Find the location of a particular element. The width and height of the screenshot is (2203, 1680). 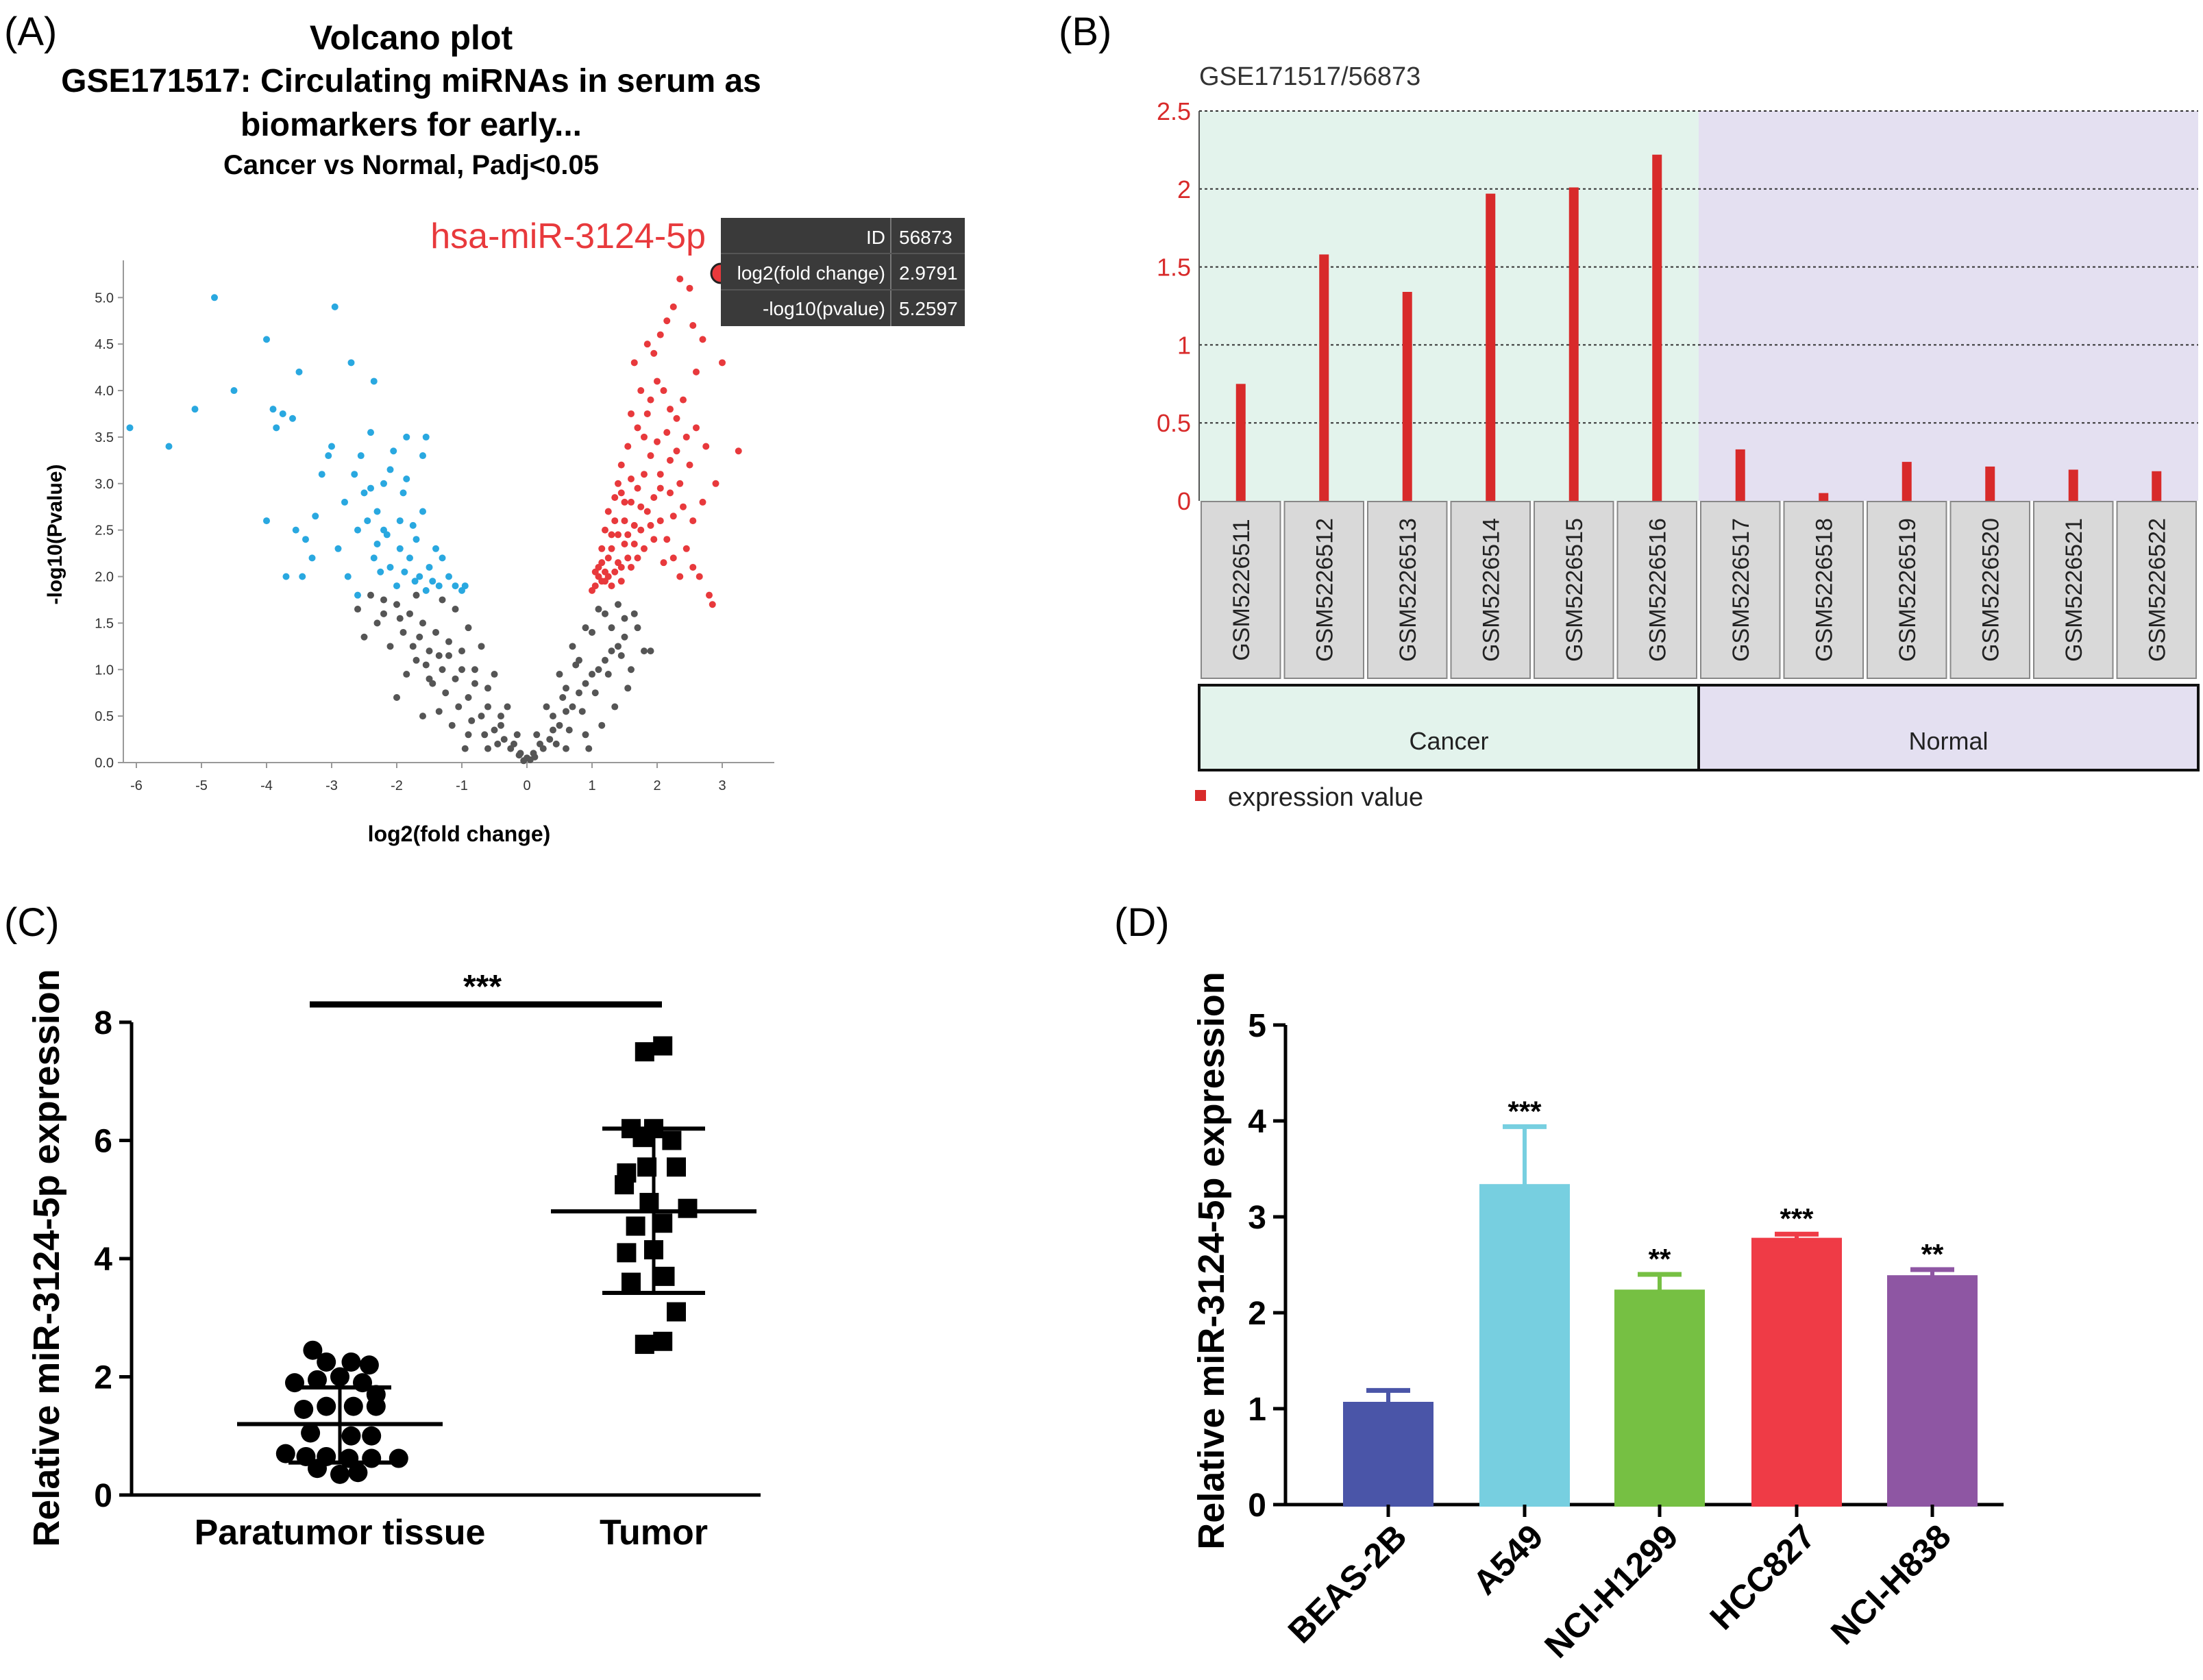

geo-sample-label: GSM5226516 is located at coordinates (1658, 590).